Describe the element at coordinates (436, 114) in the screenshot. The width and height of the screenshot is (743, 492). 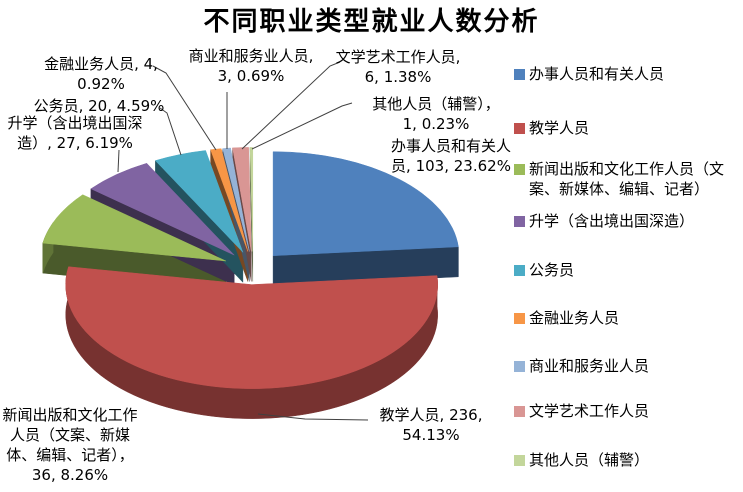
I see `data-label-8: 其他人员（辅警）， 1, 0.23%` at that location.